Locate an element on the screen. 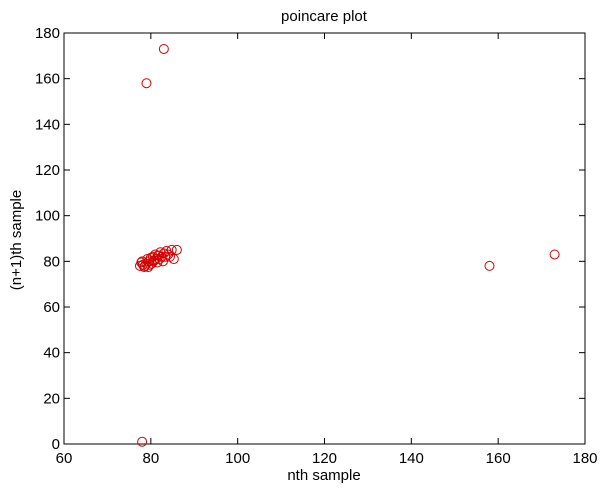  y-tick-label: 140 is located at coordinates (47, 124).